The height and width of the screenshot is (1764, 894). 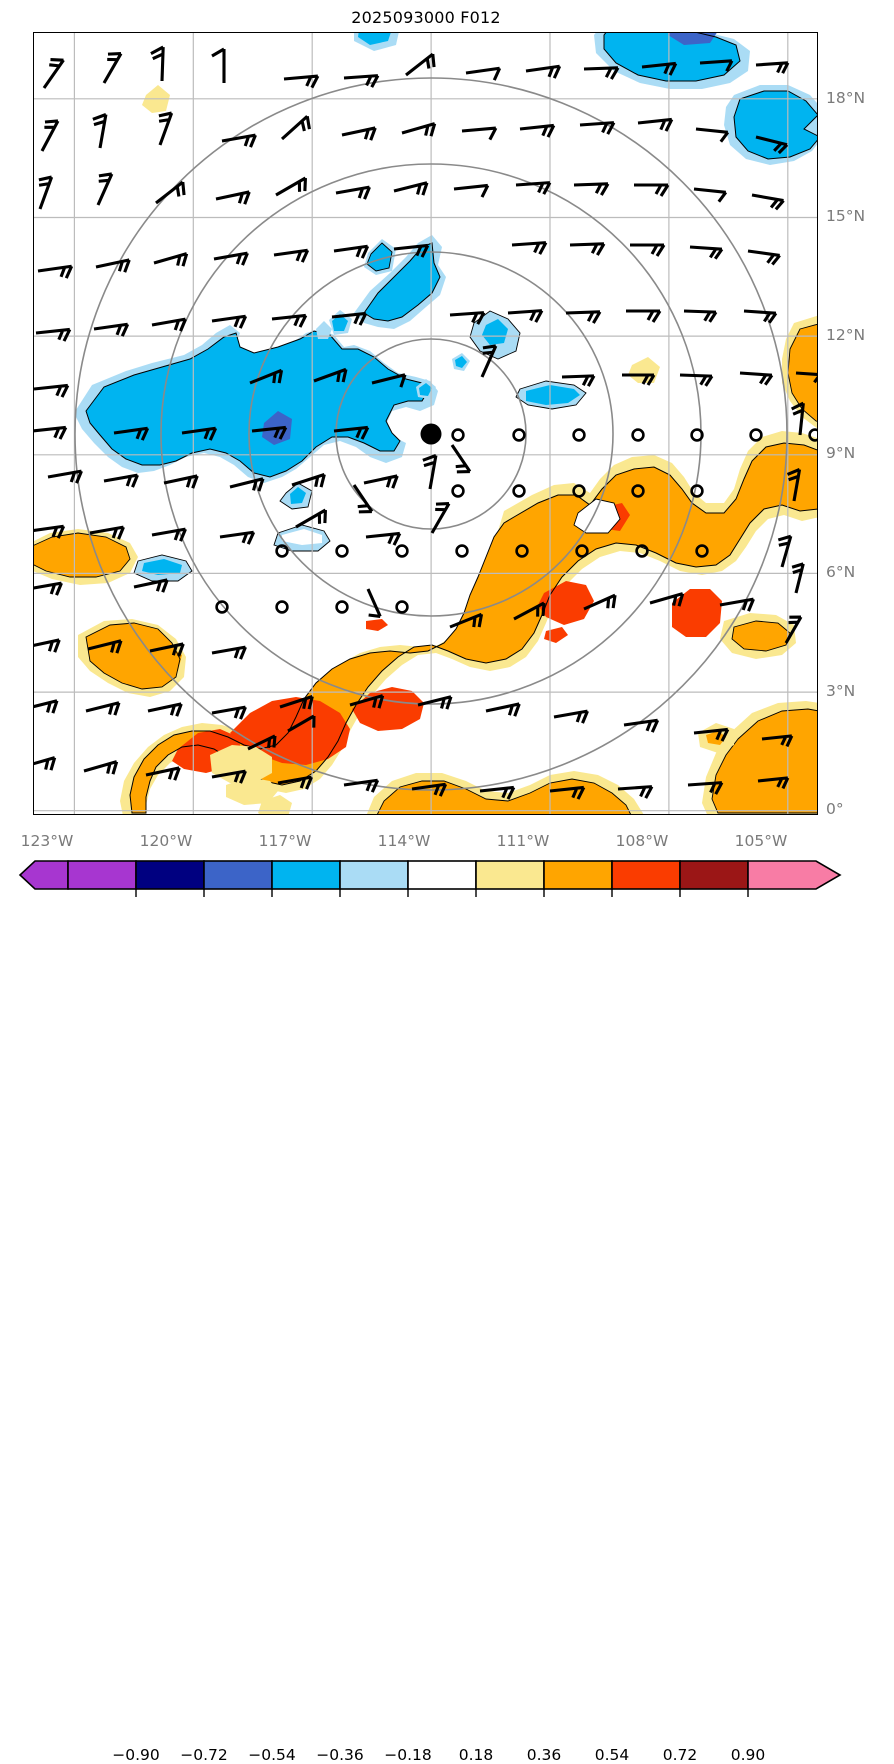 I want to click on colorbar-tick-label-4: −0.18, so click(x=408, y=1755).